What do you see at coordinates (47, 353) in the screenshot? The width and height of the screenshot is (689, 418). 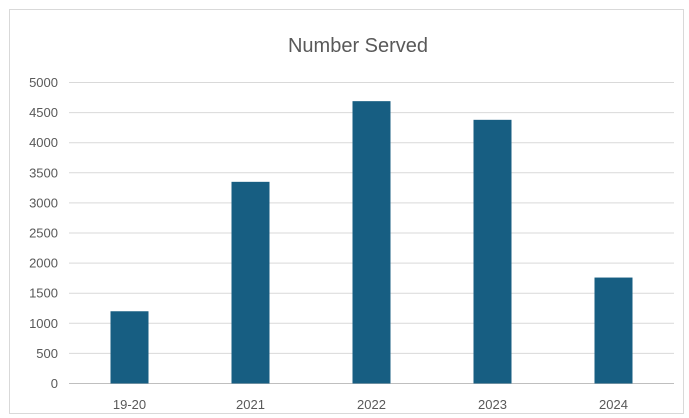 I see `y-tick-label: 500` at bounding box center [47, 353].